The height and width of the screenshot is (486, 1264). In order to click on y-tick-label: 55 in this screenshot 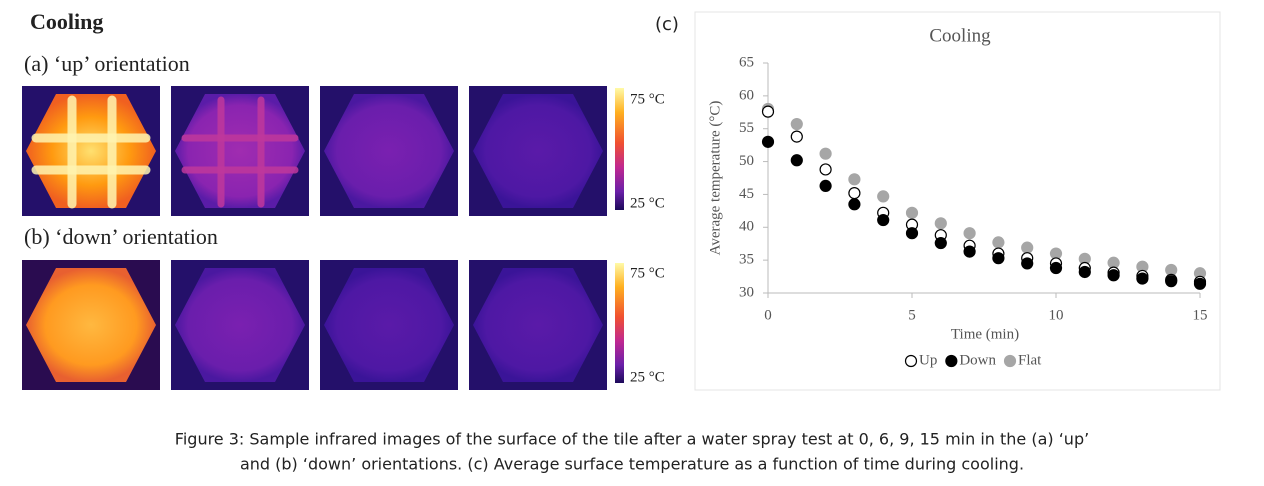, I will do `click(746, 128)`.